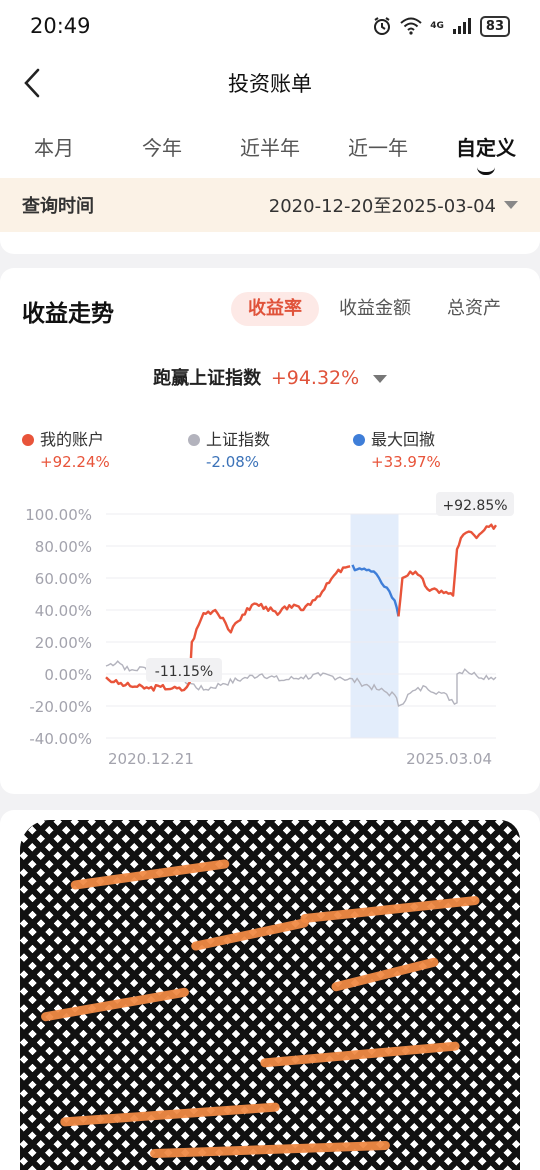  Describe the element at coordinates (375, 308) in the screenshot. I see `segment-return-amount: 收益金额` at that location.